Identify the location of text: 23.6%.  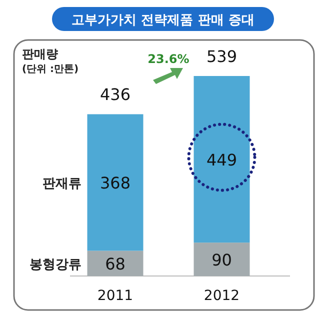
(169, 59).